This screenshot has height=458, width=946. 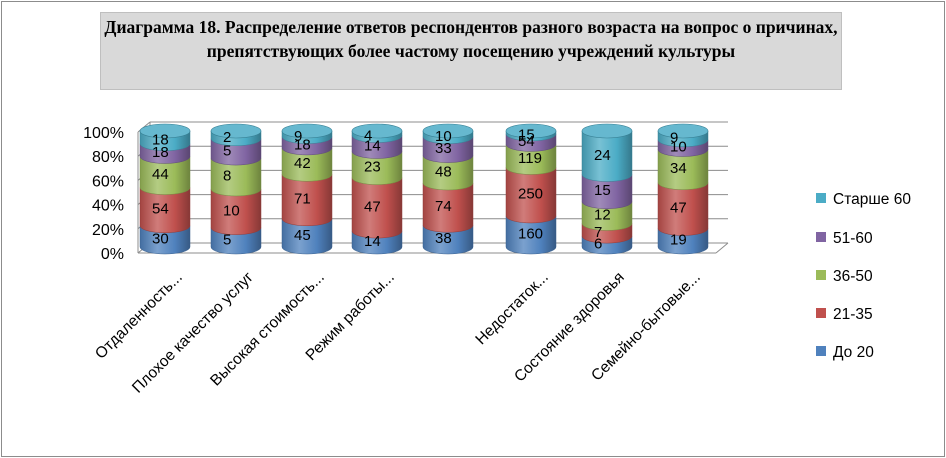 What do you see at coordinates (108, 181) in the screenshot?
I see `y-tick-label: 60%` at bounding box center [108, 181].